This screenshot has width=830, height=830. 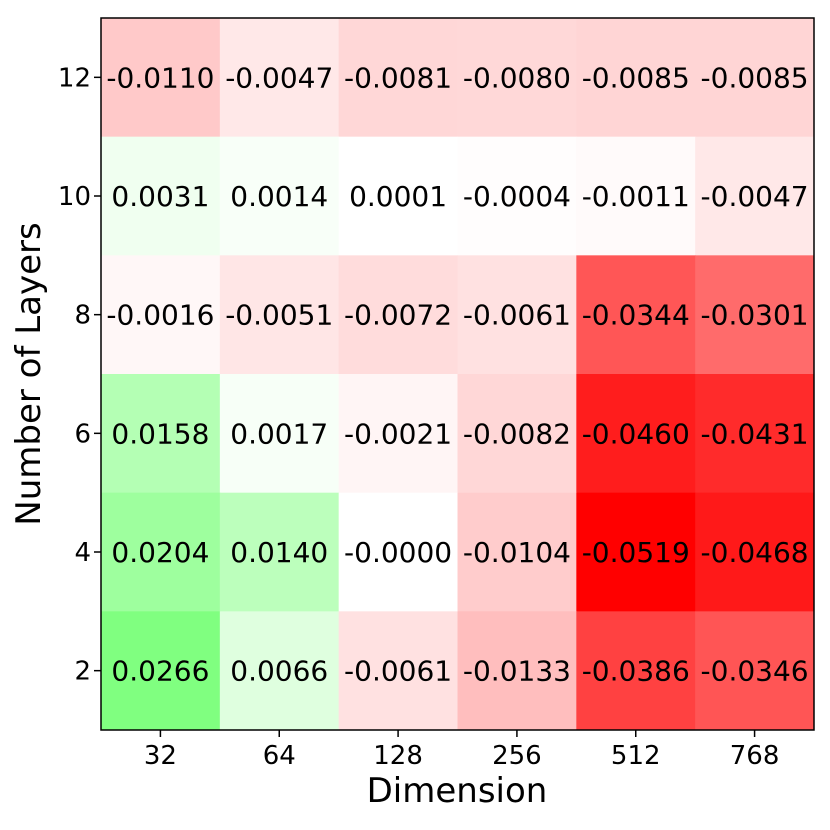 I want to click on cell-value-label: -0.0344, so click(x=636, y=315).